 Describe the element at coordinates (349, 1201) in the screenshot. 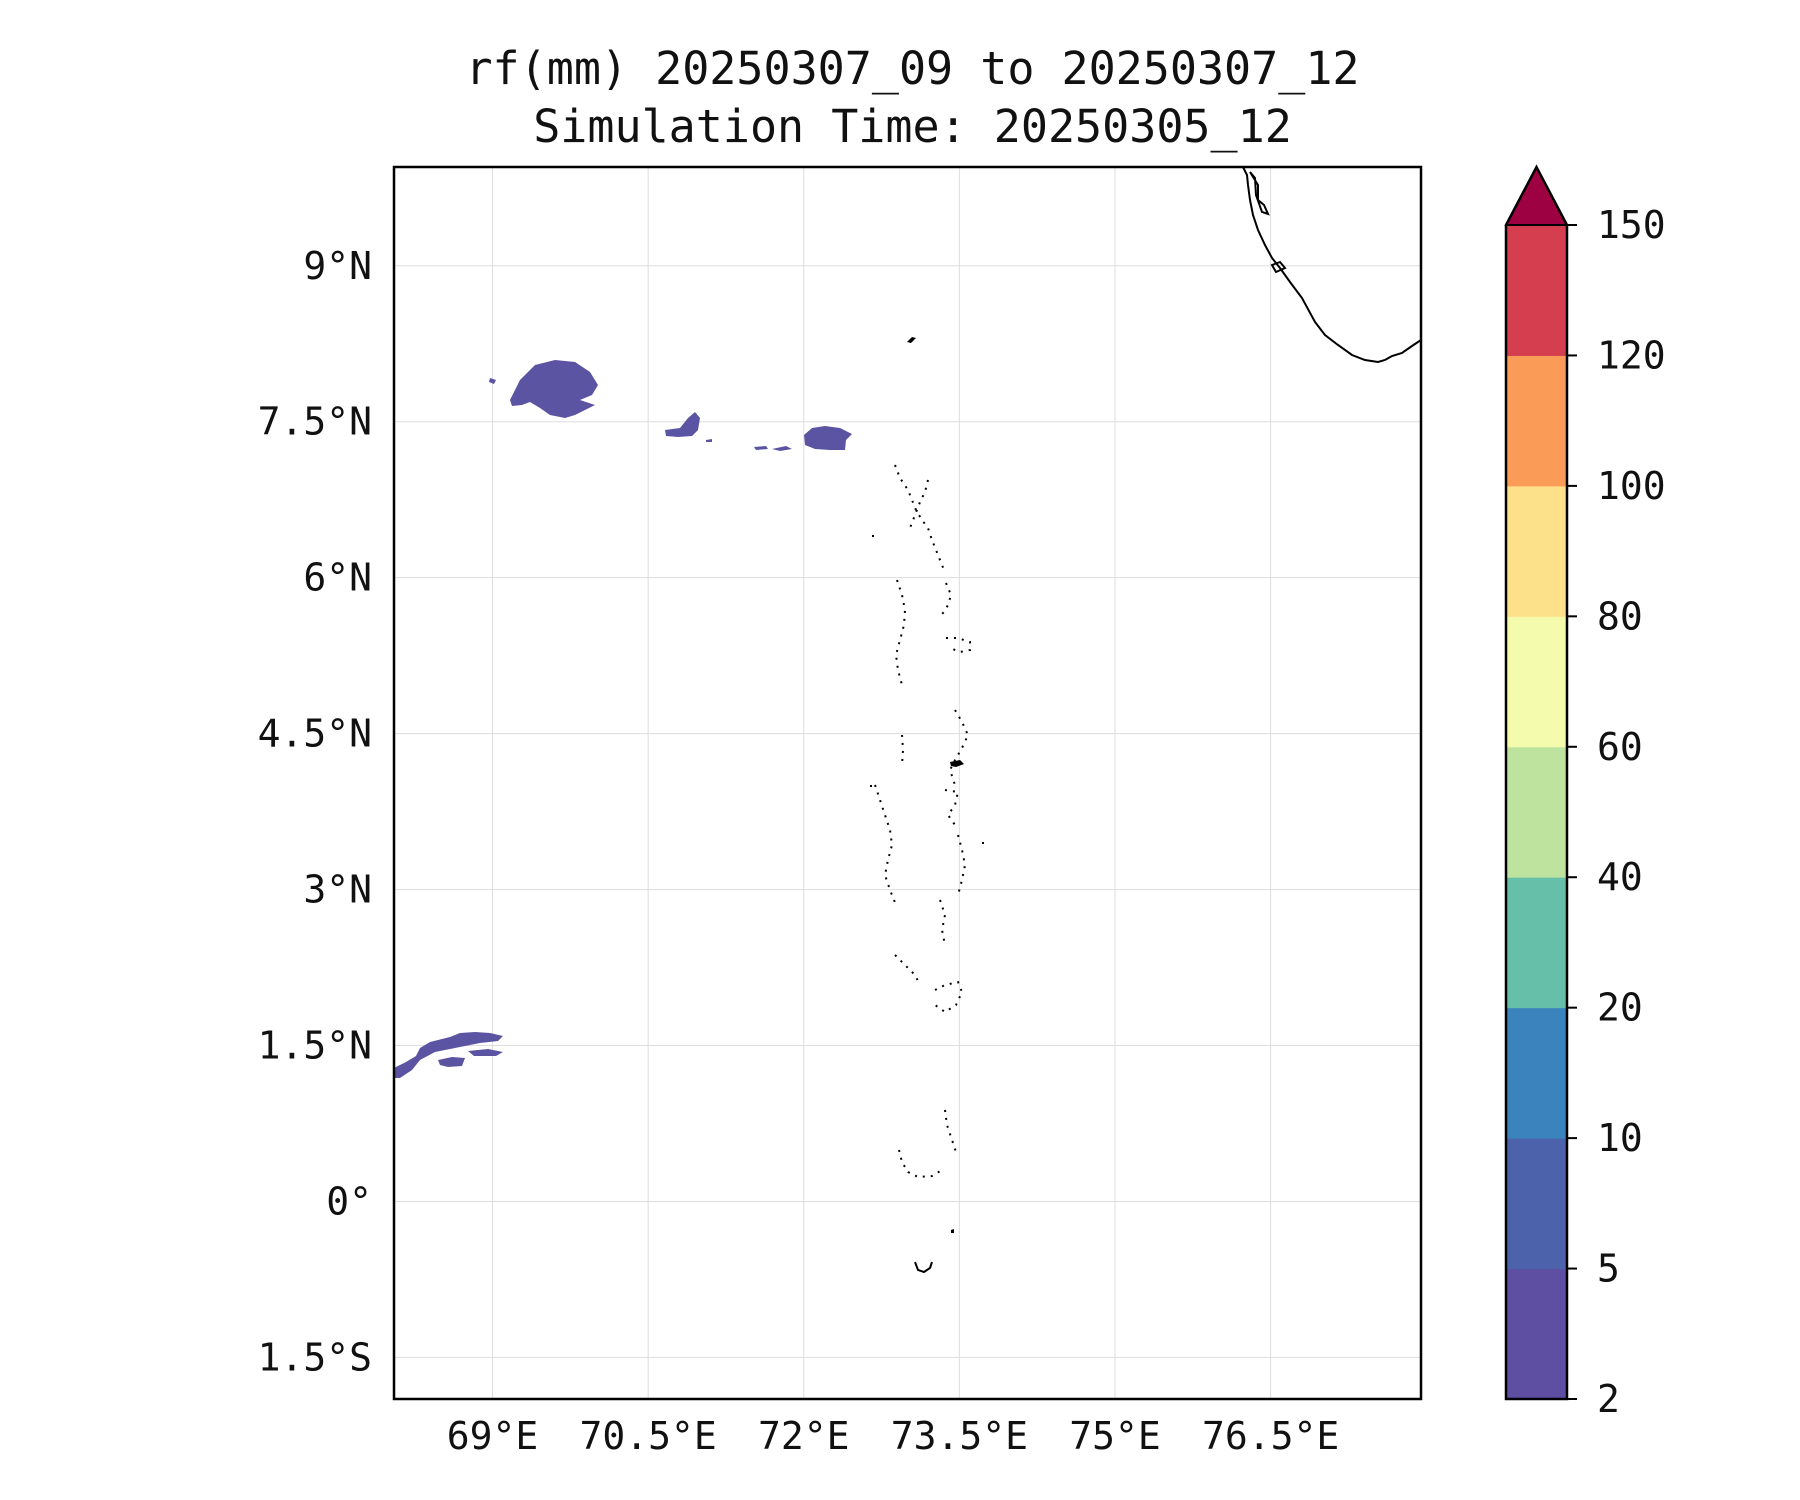

I see `lat-tick-label: 0°` at that location.